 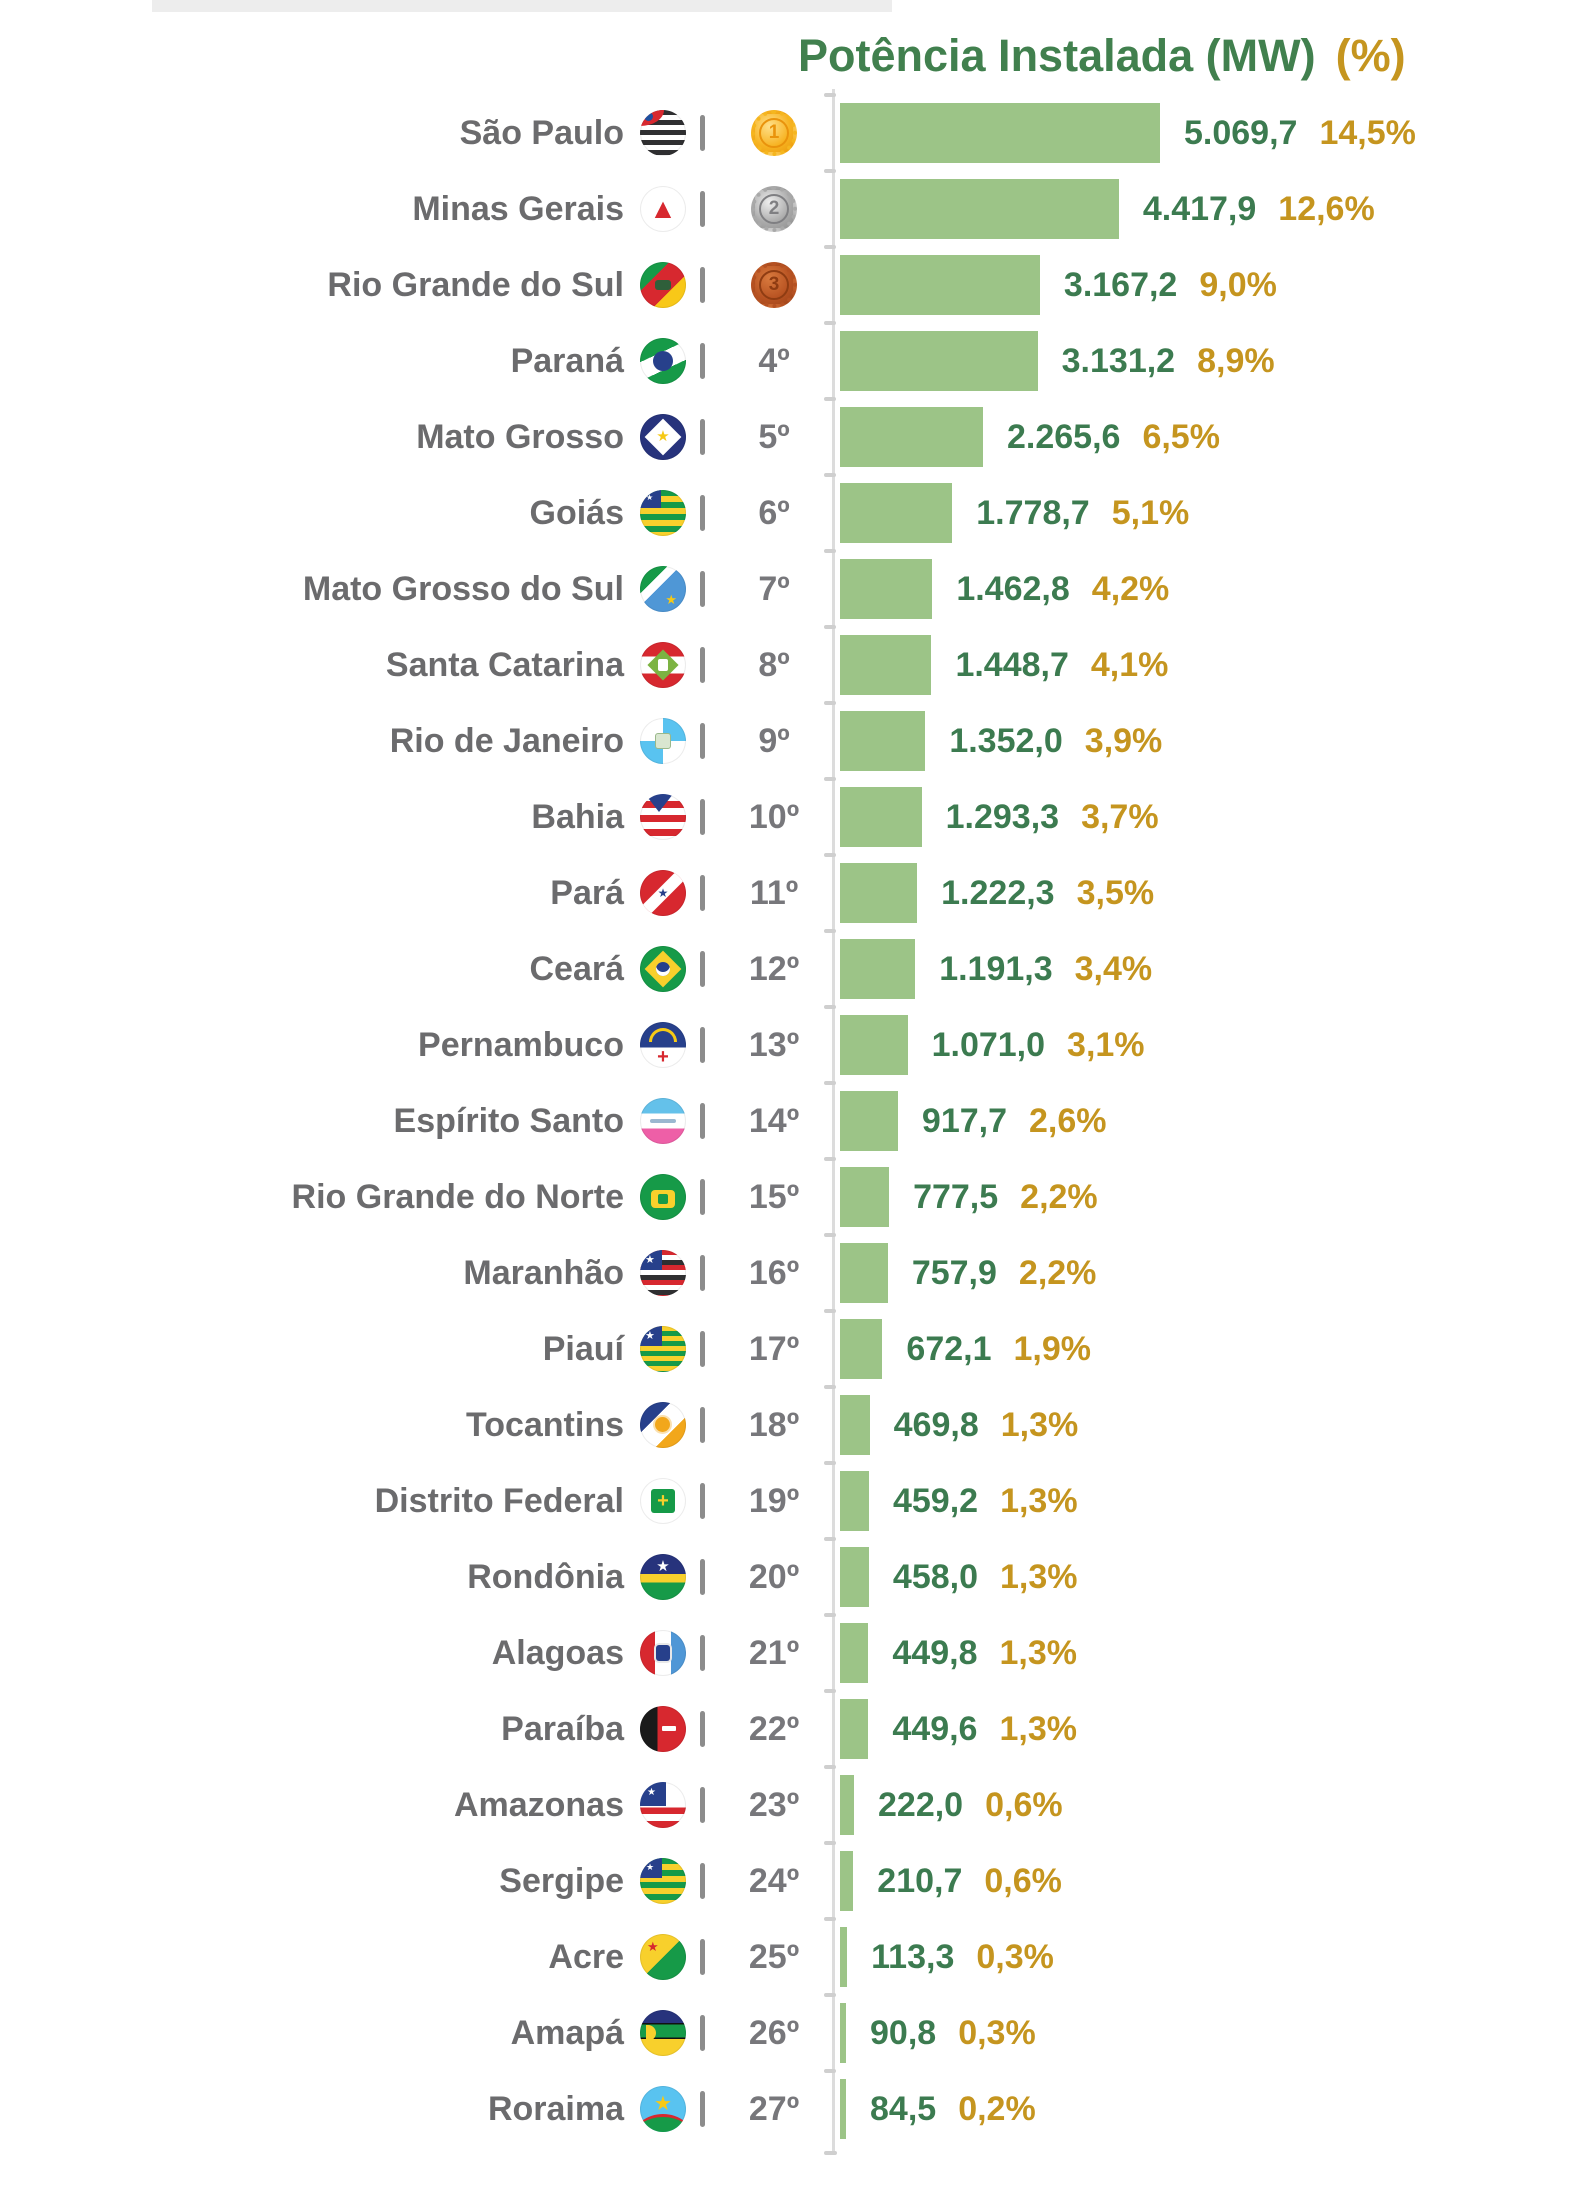 What do you see at coordinates (1199, 208) in the screenshot?
I see `value-label: 4.417,9` at bounding box center [1199, 208].